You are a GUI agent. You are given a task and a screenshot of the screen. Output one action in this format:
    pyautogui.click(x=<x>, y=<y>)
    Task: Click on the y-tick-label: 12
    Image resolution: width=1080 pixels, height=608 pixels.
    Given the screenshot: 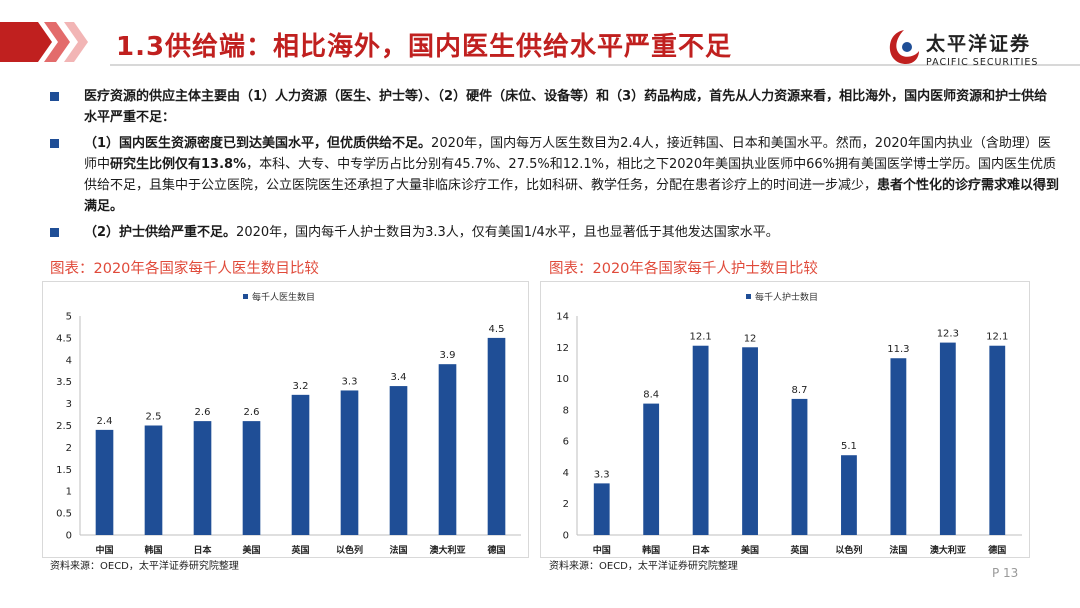 What is the action you would take?
    pyautogui.click(x=562, y=348)
    